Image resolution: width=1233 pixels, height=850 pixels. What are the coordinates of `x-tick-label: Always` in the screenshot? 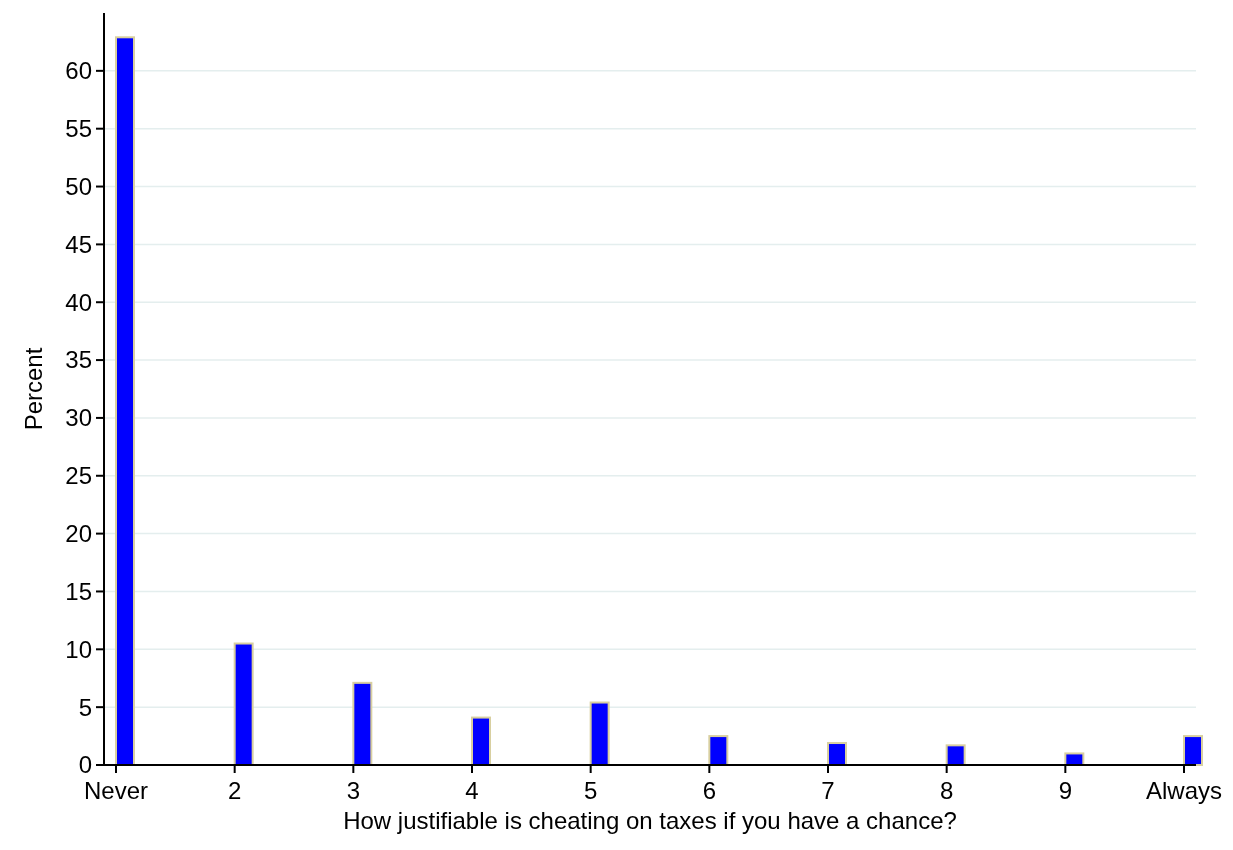 It's located at (1184, 790).